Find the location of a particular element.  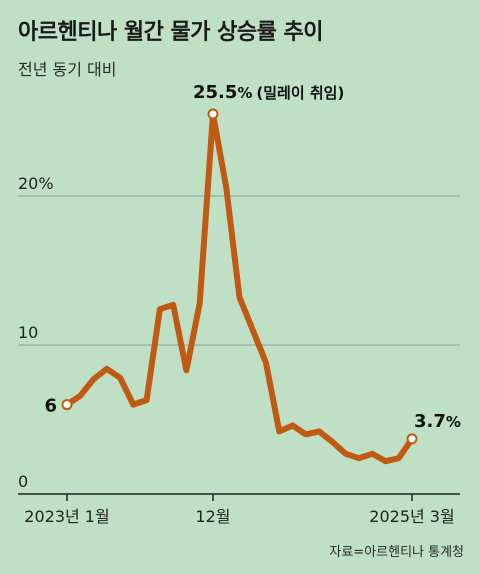

peak-point-marker is located at coordinates (213, 114).